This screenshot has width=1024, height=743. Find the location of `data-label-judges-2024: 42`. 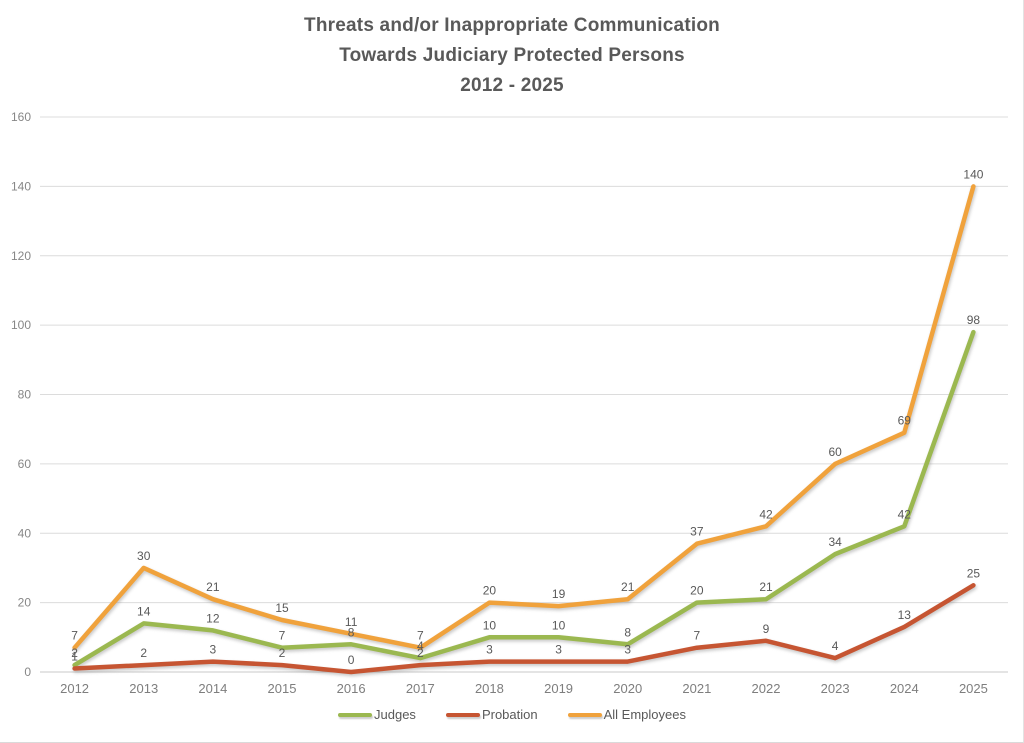

data-label-judges-2024: 42 is located at coordinates (905, 514).